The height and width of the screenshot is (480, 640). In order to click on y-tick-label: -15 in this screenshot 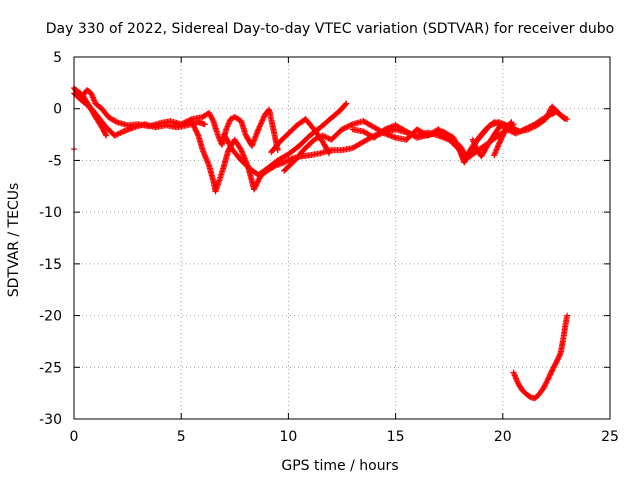, I will do `click(50, 265)`.